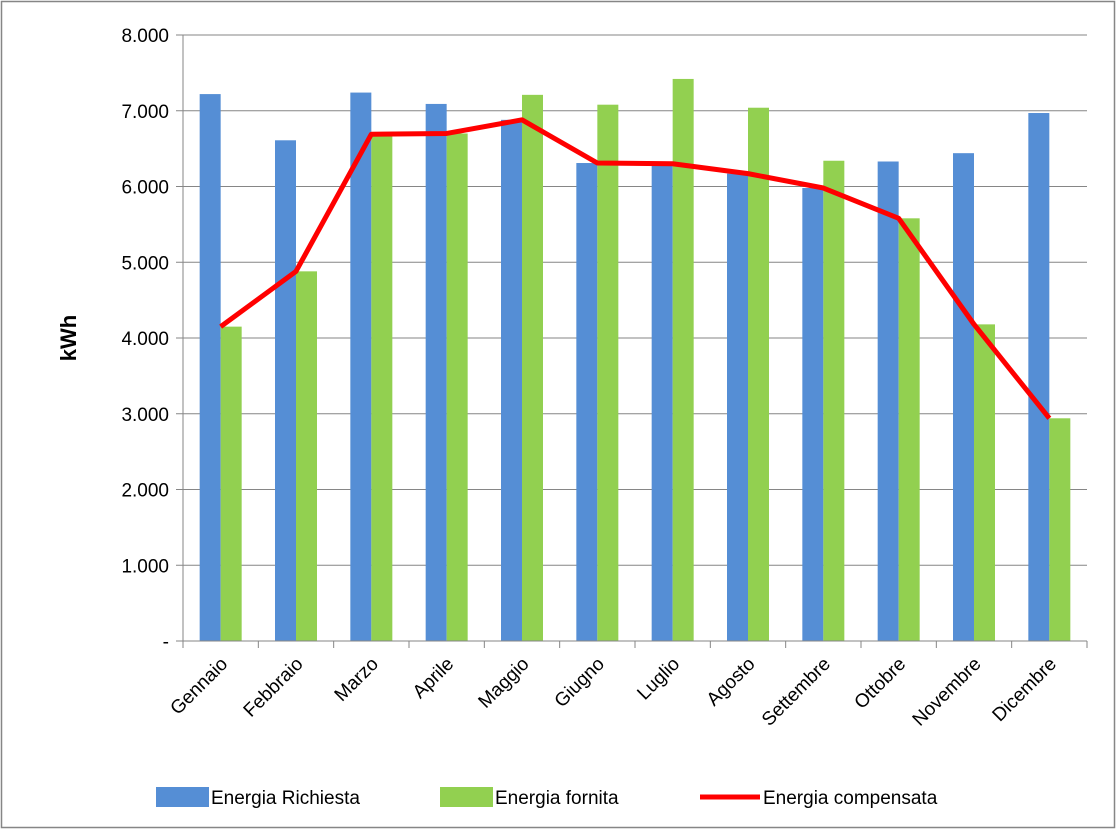  What do you see at coordinates (145, 36) in the screenshot?
I see `y-tick-label: 8.000` at bounding box center [145, 36].